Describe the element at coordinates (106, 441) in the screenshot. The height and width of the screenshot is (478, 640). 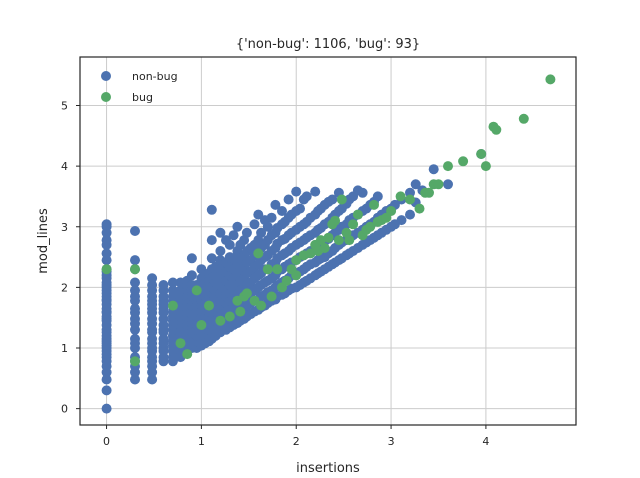
I see `x-tick-label: 0` at that location.